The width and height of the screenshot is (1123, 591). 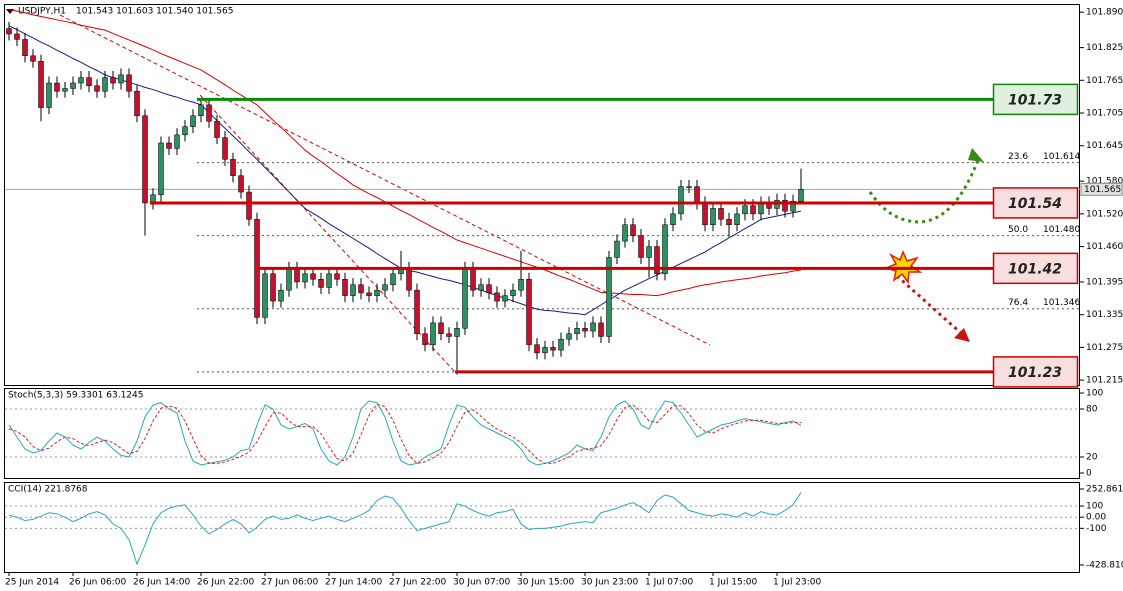 What do you see at coordinates (1104, 81) in the screenshot?
I see `y-tick-label: 101.765` at bounding box center [1104, 81].